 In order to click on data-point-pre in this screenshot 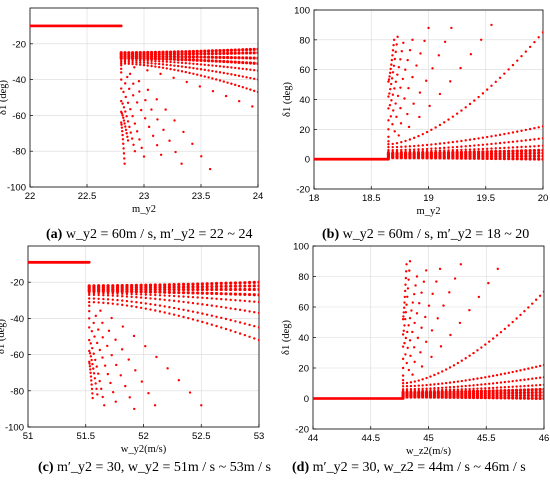, I will do `click(121, 26)`.